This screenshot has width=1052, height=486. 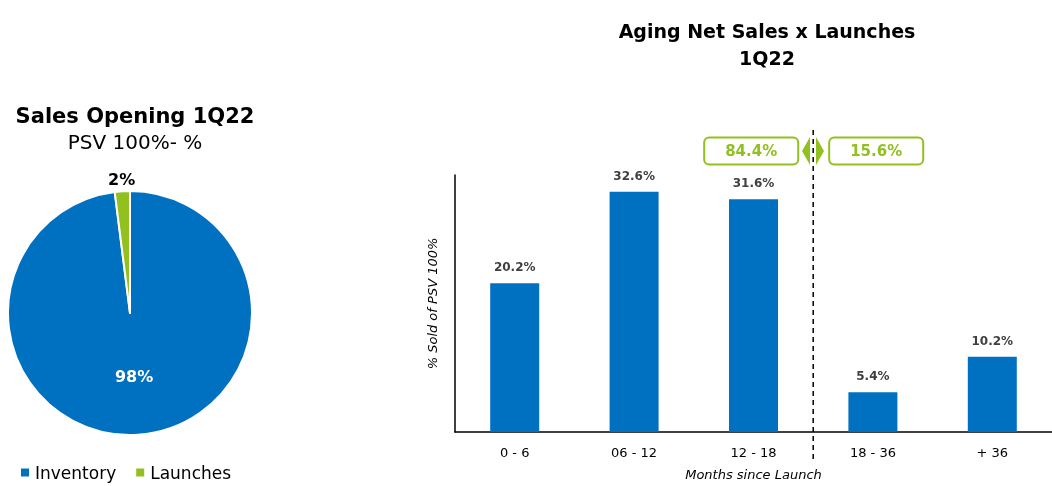 What do you see at coordinates (134, 377) in the screenshot?
I see `data-label: 98%` at bounding box center [134, 377].